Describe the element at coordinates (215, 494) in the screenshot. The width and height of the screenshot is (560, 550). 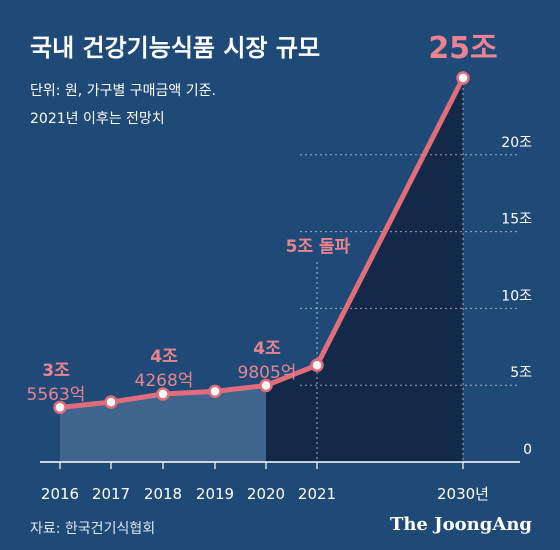
I see `x-tick-label-3: 2019` at that location.